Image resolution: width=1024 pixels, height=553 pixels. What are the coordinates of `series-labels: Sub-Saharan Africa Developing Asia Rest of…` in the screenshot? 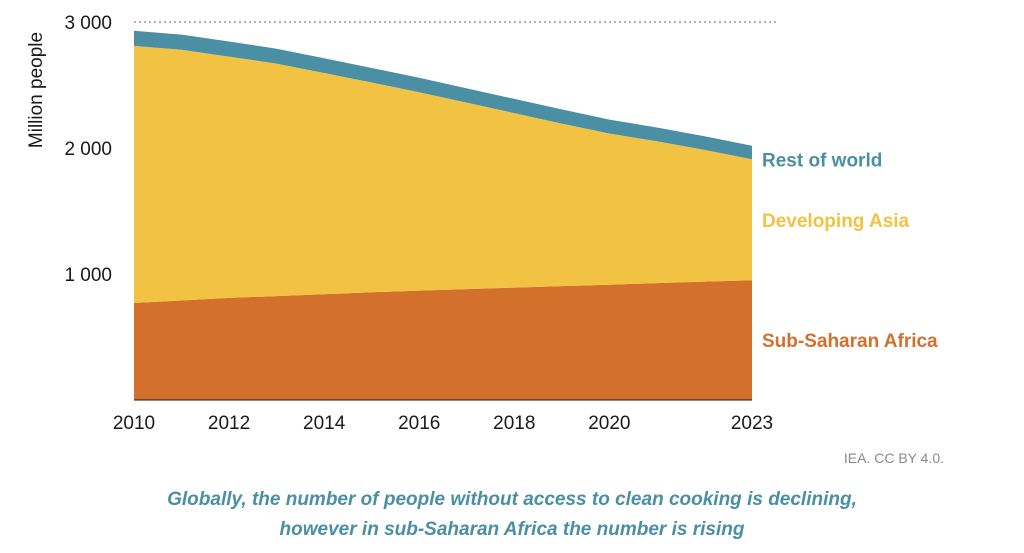 It's located at (850, 251).